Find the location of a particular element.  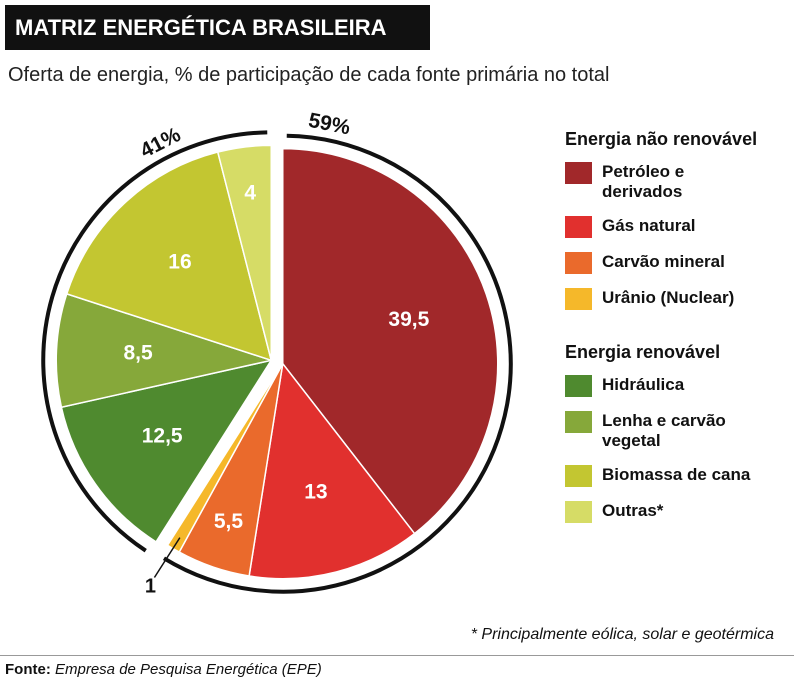

slice-label: 5,5 is located at coordinates (229, 521).